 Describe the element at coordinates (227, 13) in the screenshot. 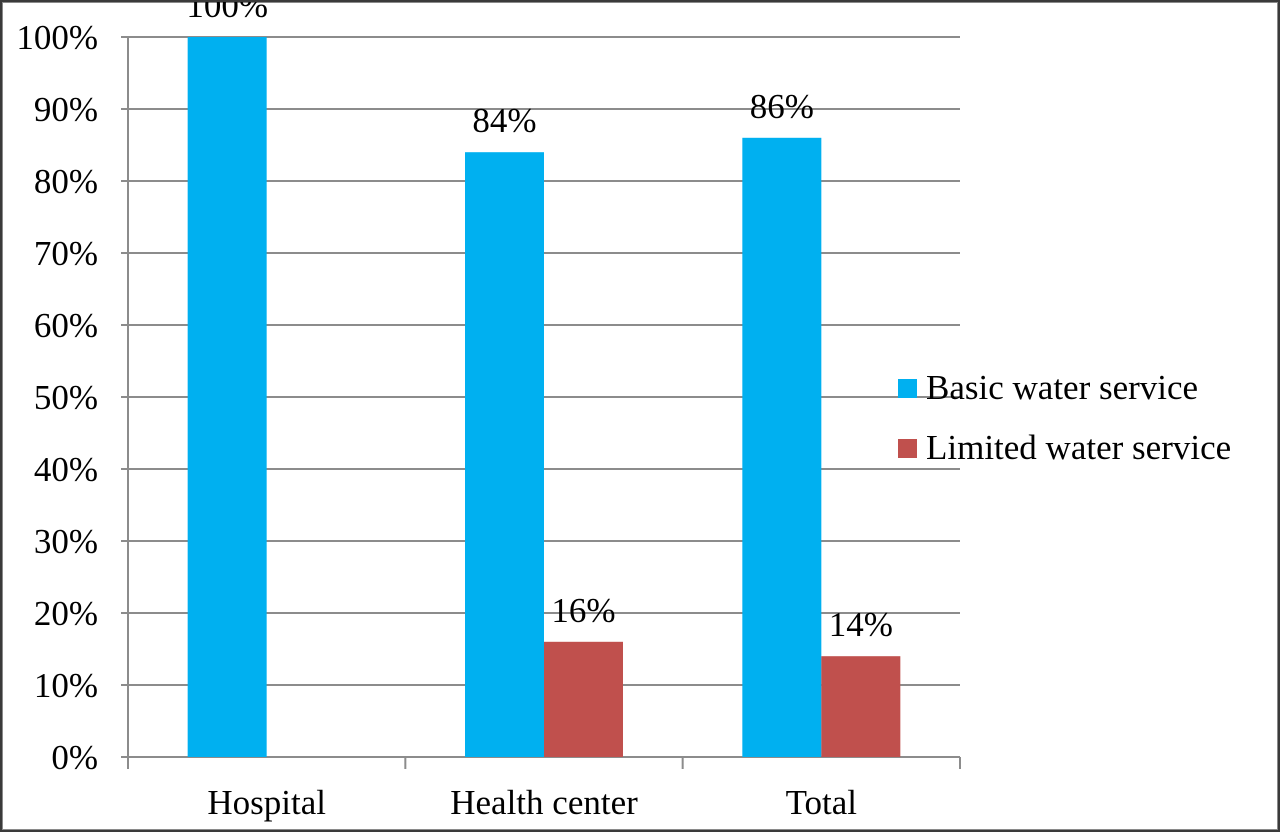

I see `data-label: 100%` at that location.